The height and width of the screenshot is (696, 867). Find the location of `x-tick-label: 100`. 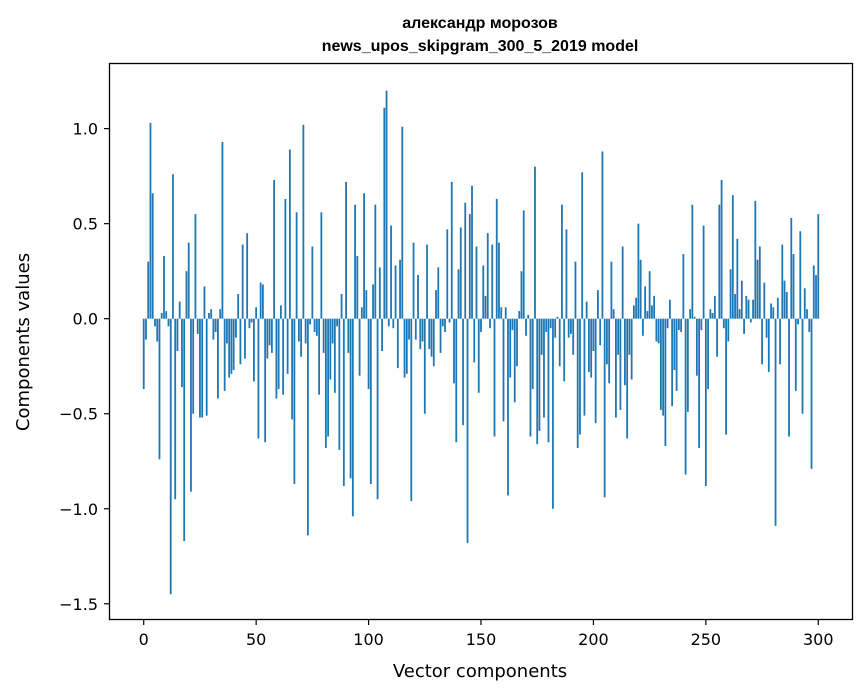

x-tick-label: 100 is located at coordinates (368, 639).